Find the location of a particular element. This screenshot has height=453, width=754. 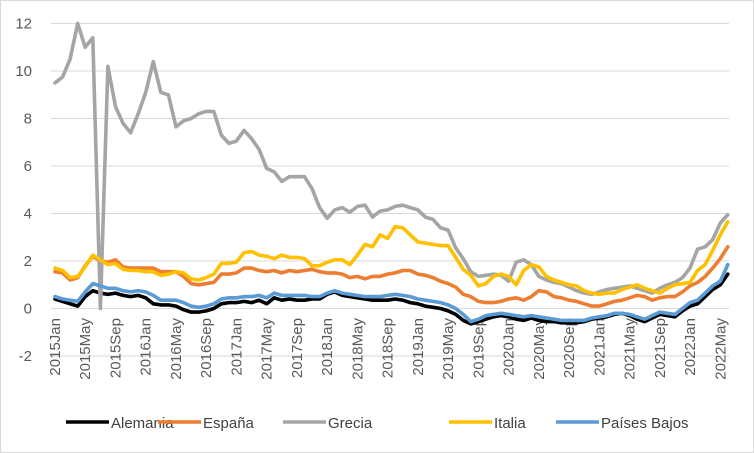

x-tick-label: 2016May is located at coordinates (176, 349).